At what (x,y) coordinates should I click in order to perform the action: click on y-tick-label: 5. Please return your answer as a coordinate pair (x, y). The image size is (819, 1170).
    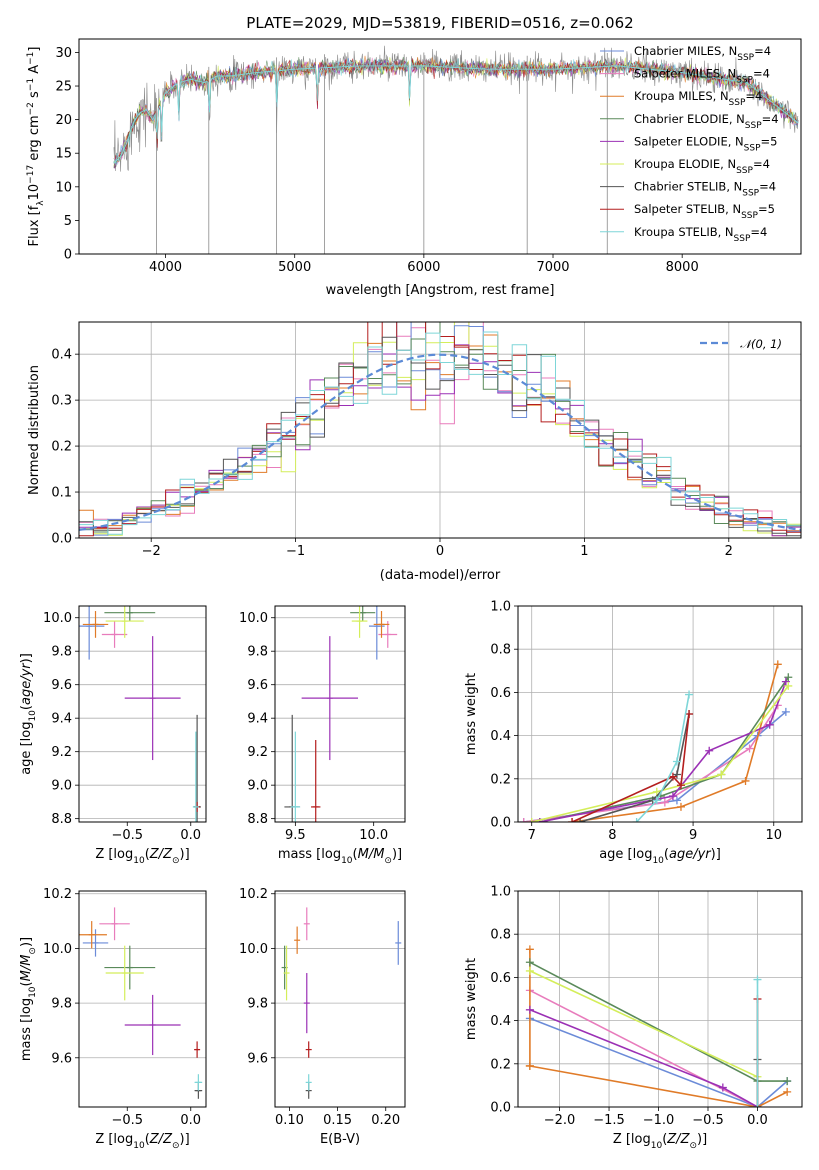
    Looking at the image, I should click on (68, 221).